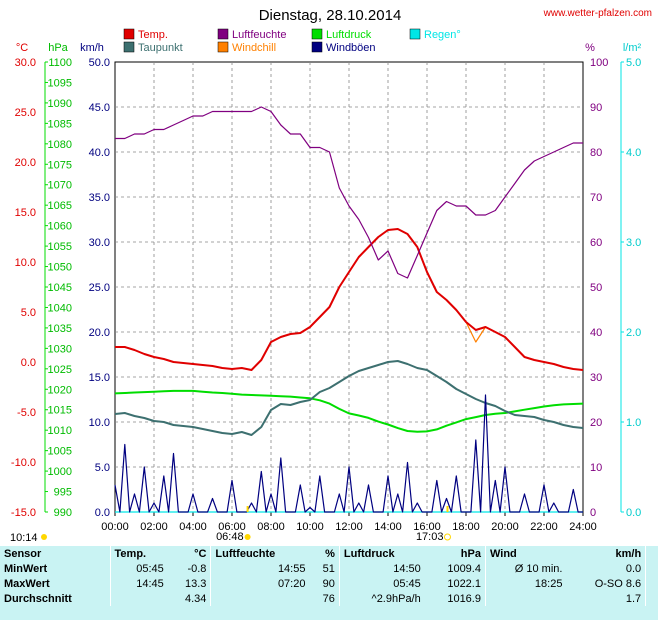 The image size is (658, 620). Describe the element at coordinates (22, 48) in the screenshot. I see `temp-unit: °C` at that location.